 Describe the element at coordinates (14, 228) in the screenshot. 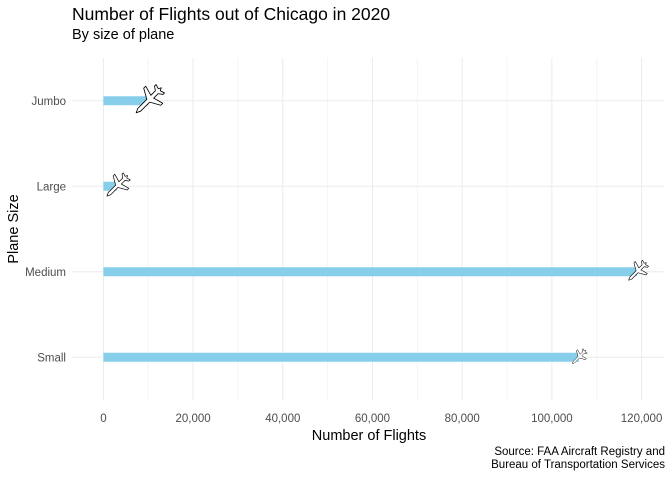

I see `y-axis-title: Plane Size` at that location.